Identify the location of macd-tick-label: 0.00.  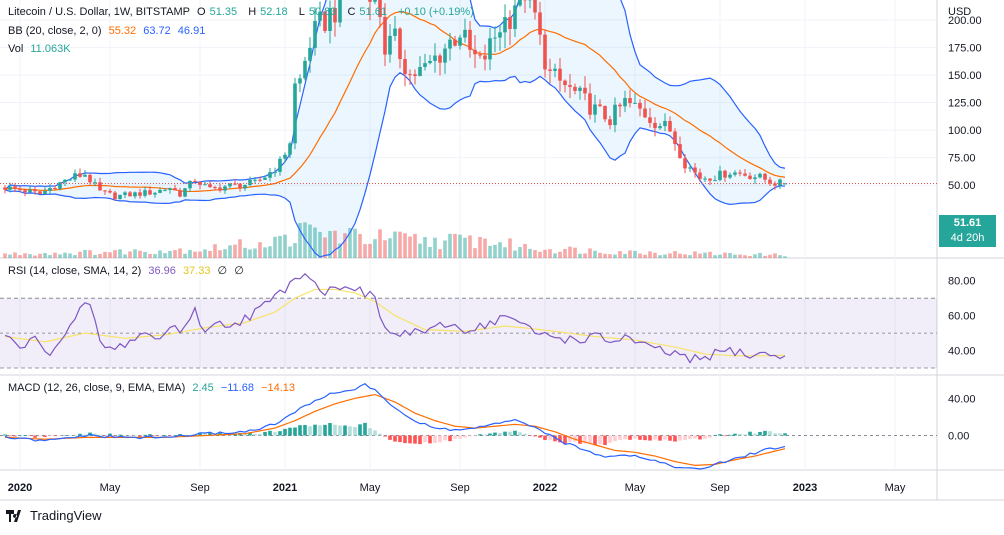
(958, 437).